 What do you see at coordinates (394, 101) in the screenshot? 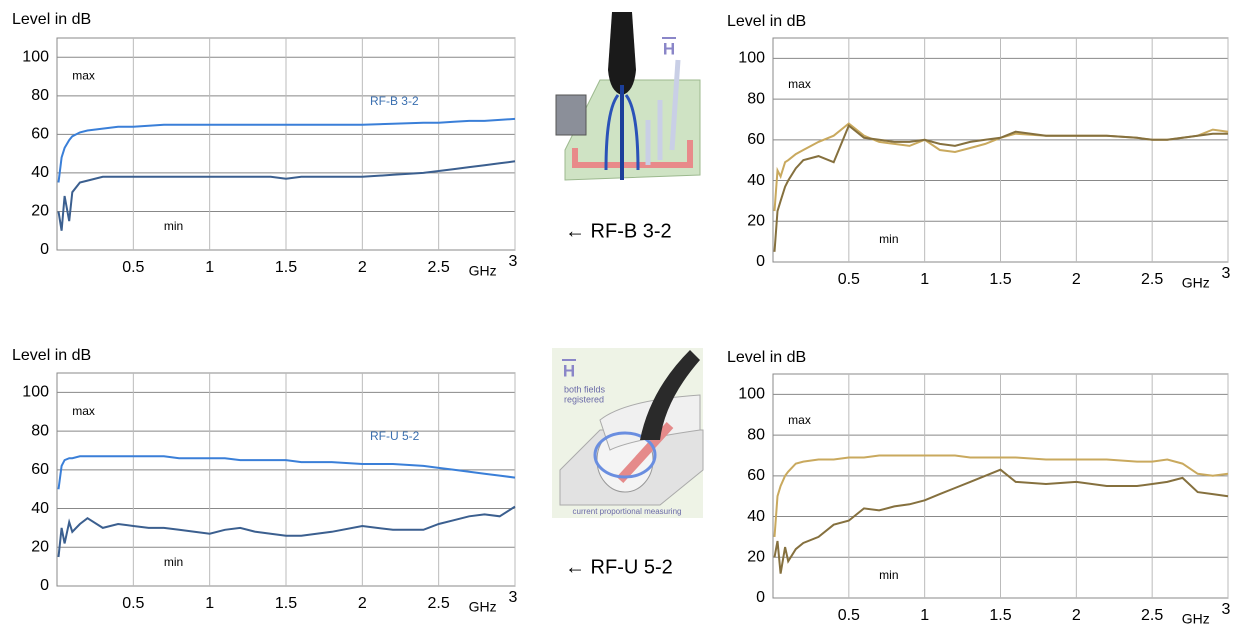
I see `annotation: RF-B 3-2` at bounding box center [394, 101].